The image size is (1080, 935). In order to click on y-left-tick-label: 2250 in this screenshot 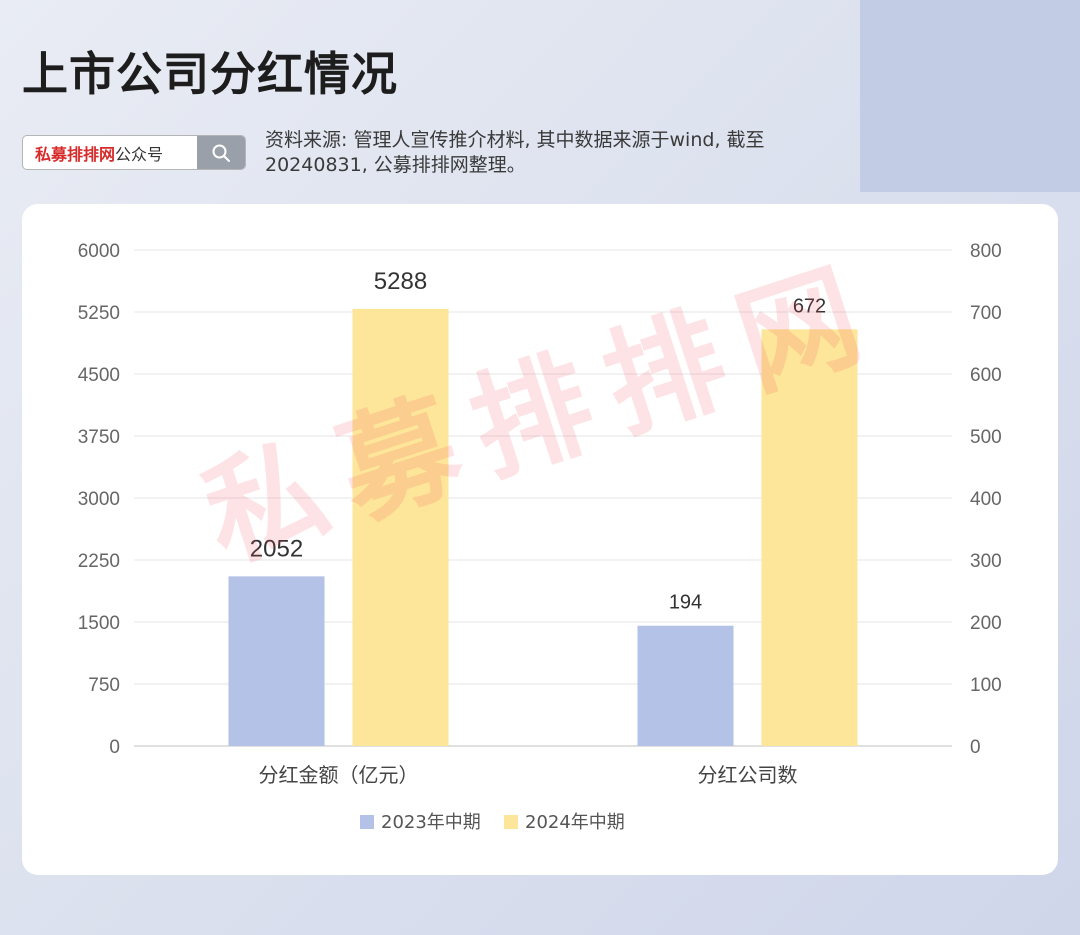, I will do `click(99, 561)`.